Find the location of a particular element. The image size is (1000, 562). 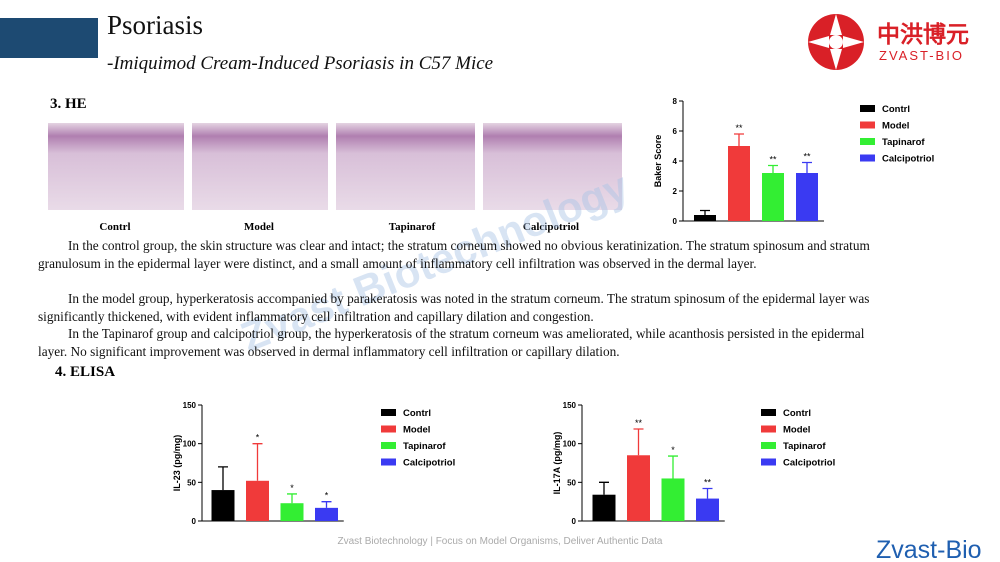

image-label: Tapinarof is located at coordinates (412, 227).